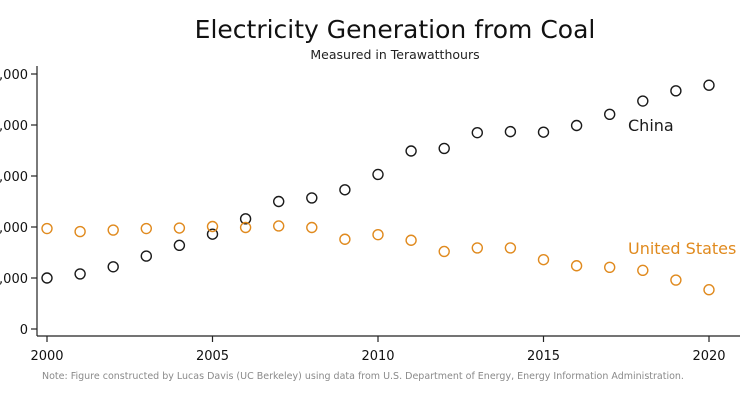 The height and width of the screenshot is (400, 740). Describe the element at coordinates (543, 356) in the screenshot. I see `x-tick-label: 2015` at that location.